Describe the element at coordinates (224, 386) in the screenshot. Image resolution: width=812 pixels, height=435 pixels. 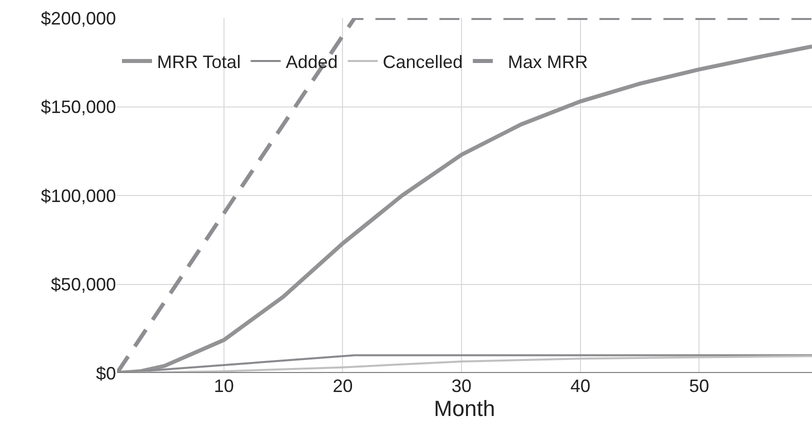
I see `x-tick-label: 10` at that location.